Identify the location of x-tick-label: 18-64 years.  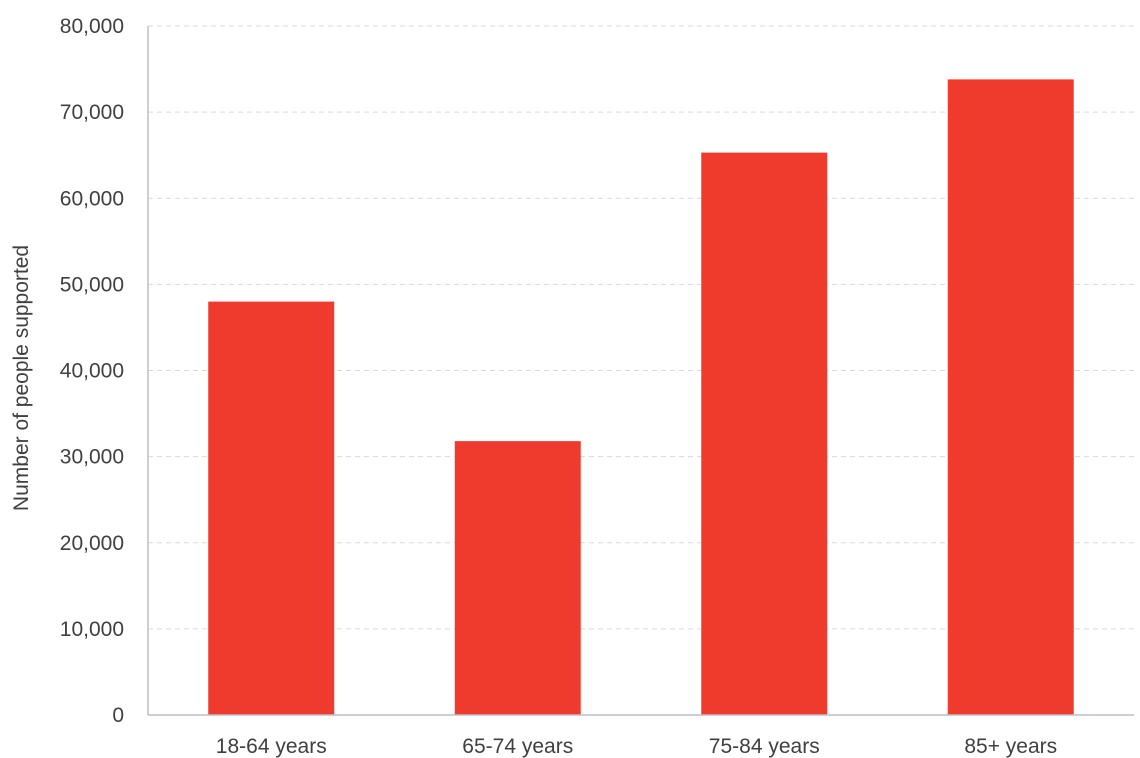
(271, 746).